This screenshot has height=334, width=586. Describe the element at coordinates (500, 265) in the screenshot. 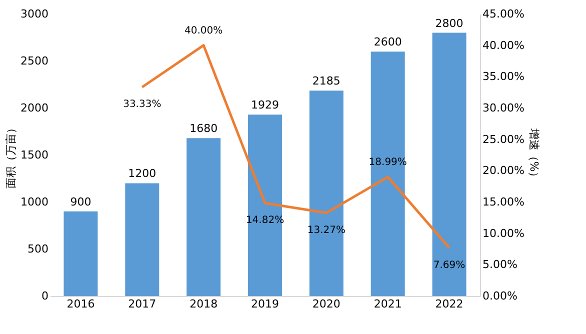

I see `y2-tick-label: 5.00%` at that location.